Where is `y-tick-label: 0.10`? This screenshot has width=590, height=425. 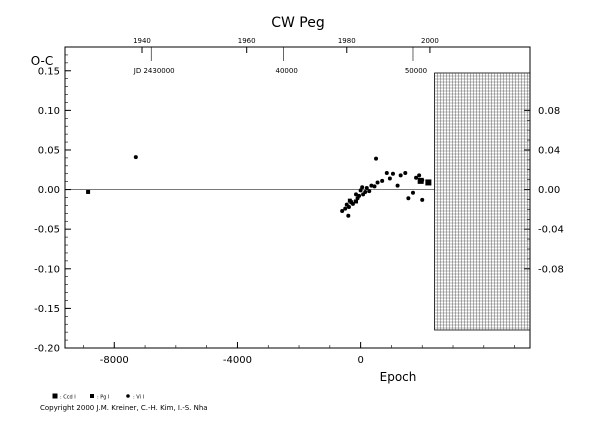
y-tick-label: 0.10 is located at coordinates (49, 111).